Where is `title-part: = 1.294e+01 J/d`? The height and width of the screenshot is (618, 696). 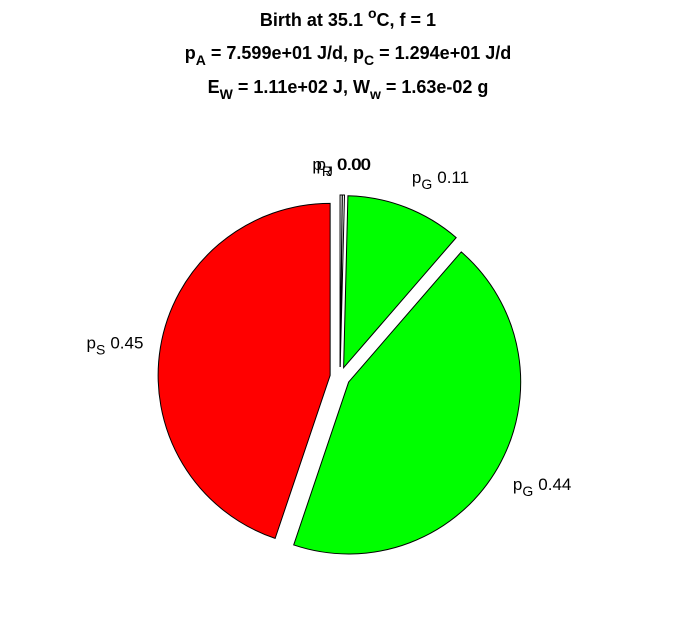
title-part: = 1.294e+01 J/d is located at coordinates (442, 53).